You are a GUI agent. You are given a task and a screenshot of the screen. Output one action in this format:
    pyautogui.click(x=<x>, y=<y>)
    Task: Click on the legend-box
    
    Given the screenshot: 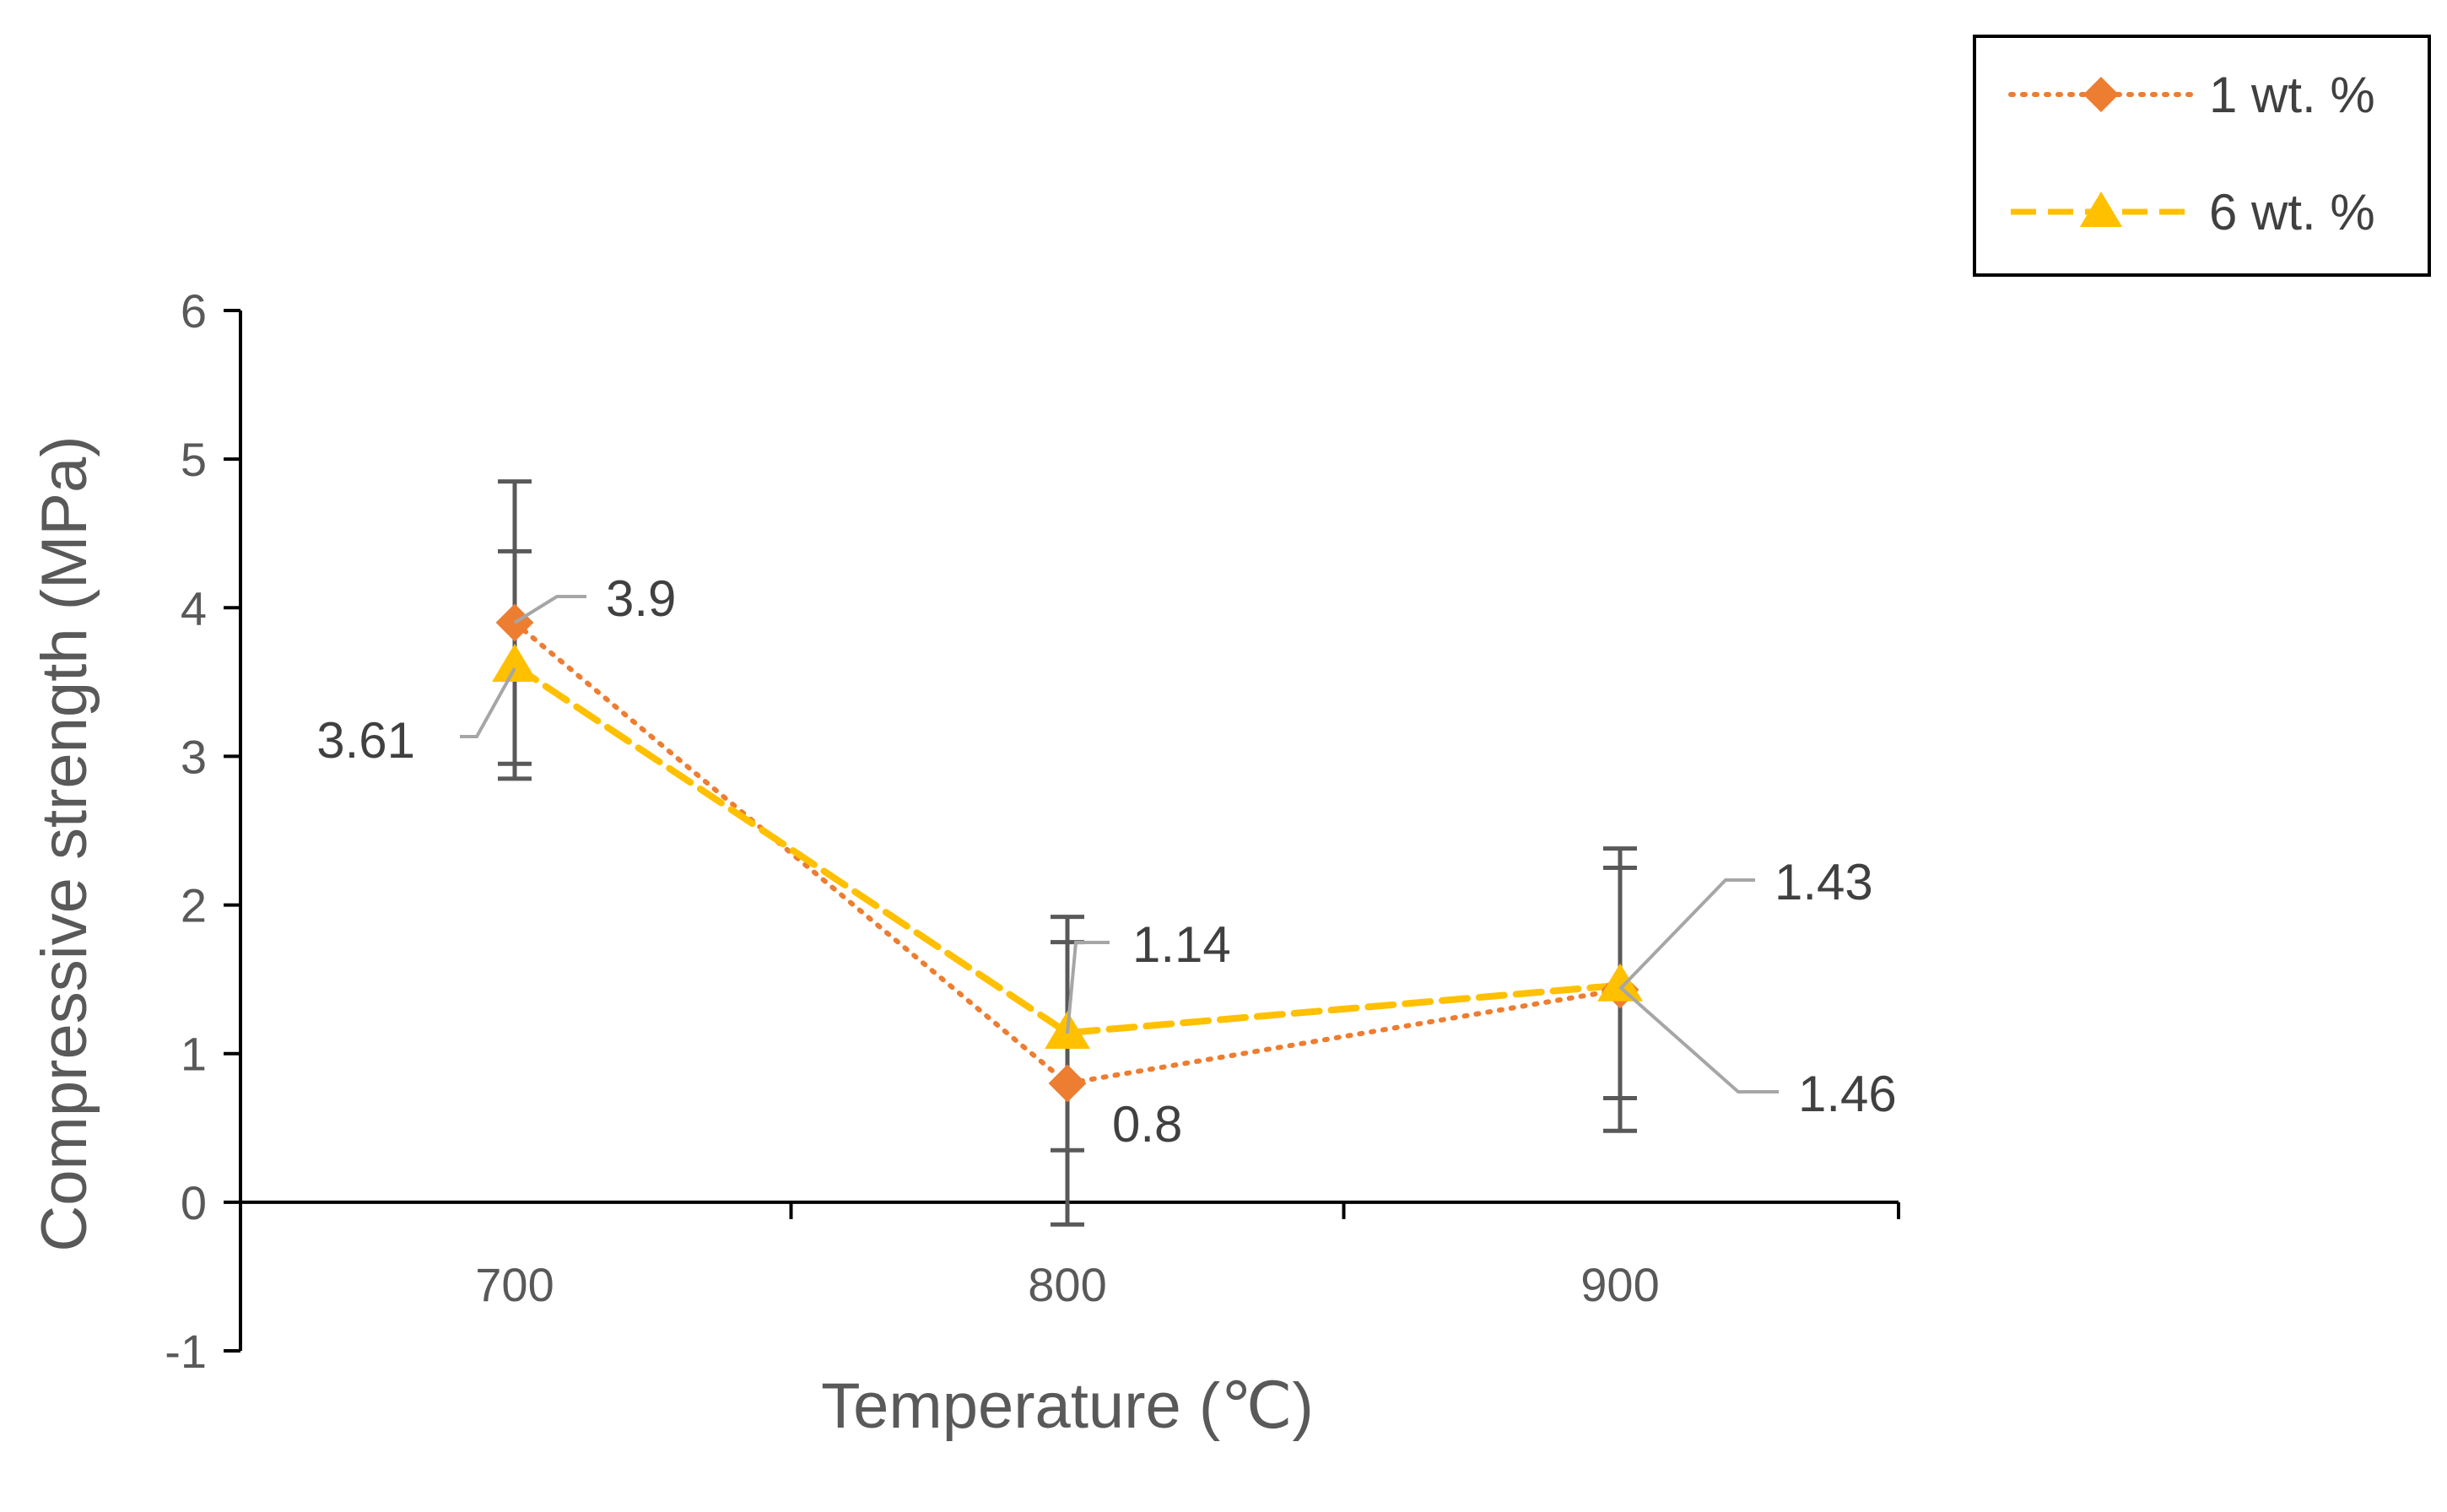 What is the action you would take?
    pyautogui.click(x=2202, y=156)
    